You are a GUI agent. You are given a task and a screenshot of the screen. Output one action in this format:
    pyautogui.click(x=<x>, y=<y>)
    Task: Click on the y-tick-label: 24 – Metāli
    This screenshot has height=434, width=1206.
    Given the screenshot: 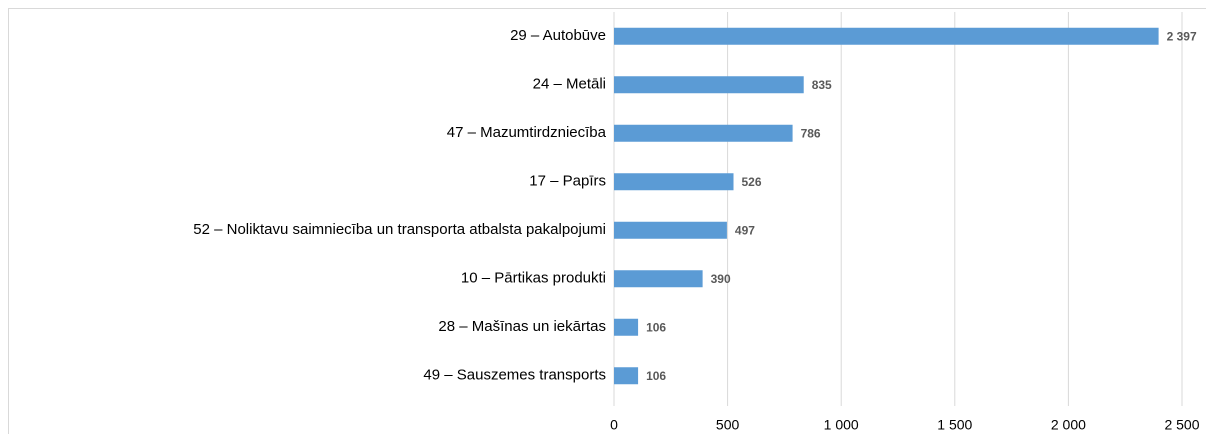 What is the action you would take?
    pyautogui.click(x=569, y=84)
    